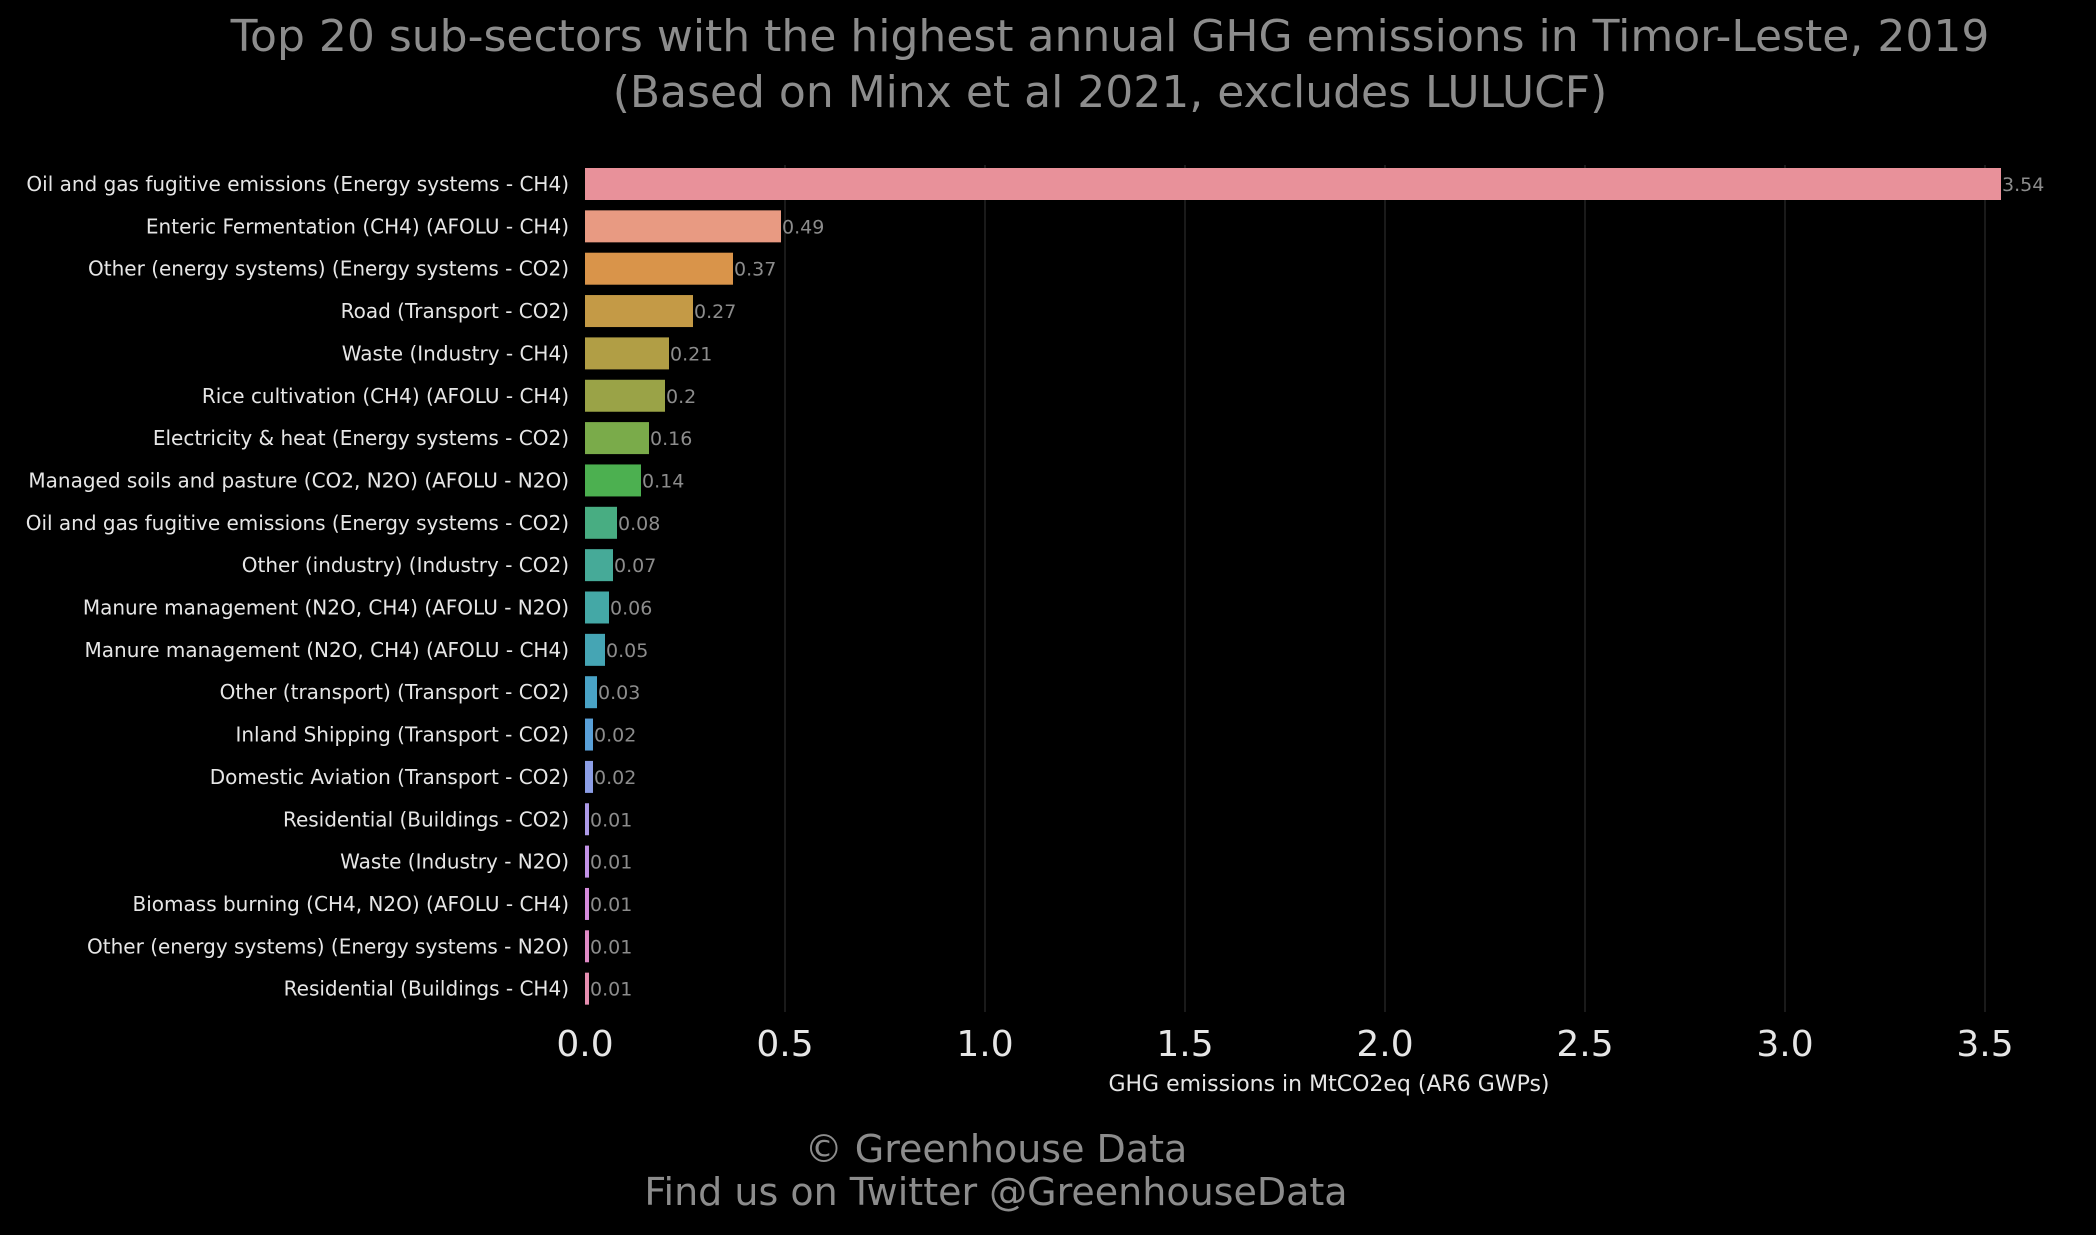 The height and width of the screenshot is (1235, 2096). What do you see at coordinates (639, 524) in the screenshot?
I see `data-label: 0.08` at bounding box center [639, 524].